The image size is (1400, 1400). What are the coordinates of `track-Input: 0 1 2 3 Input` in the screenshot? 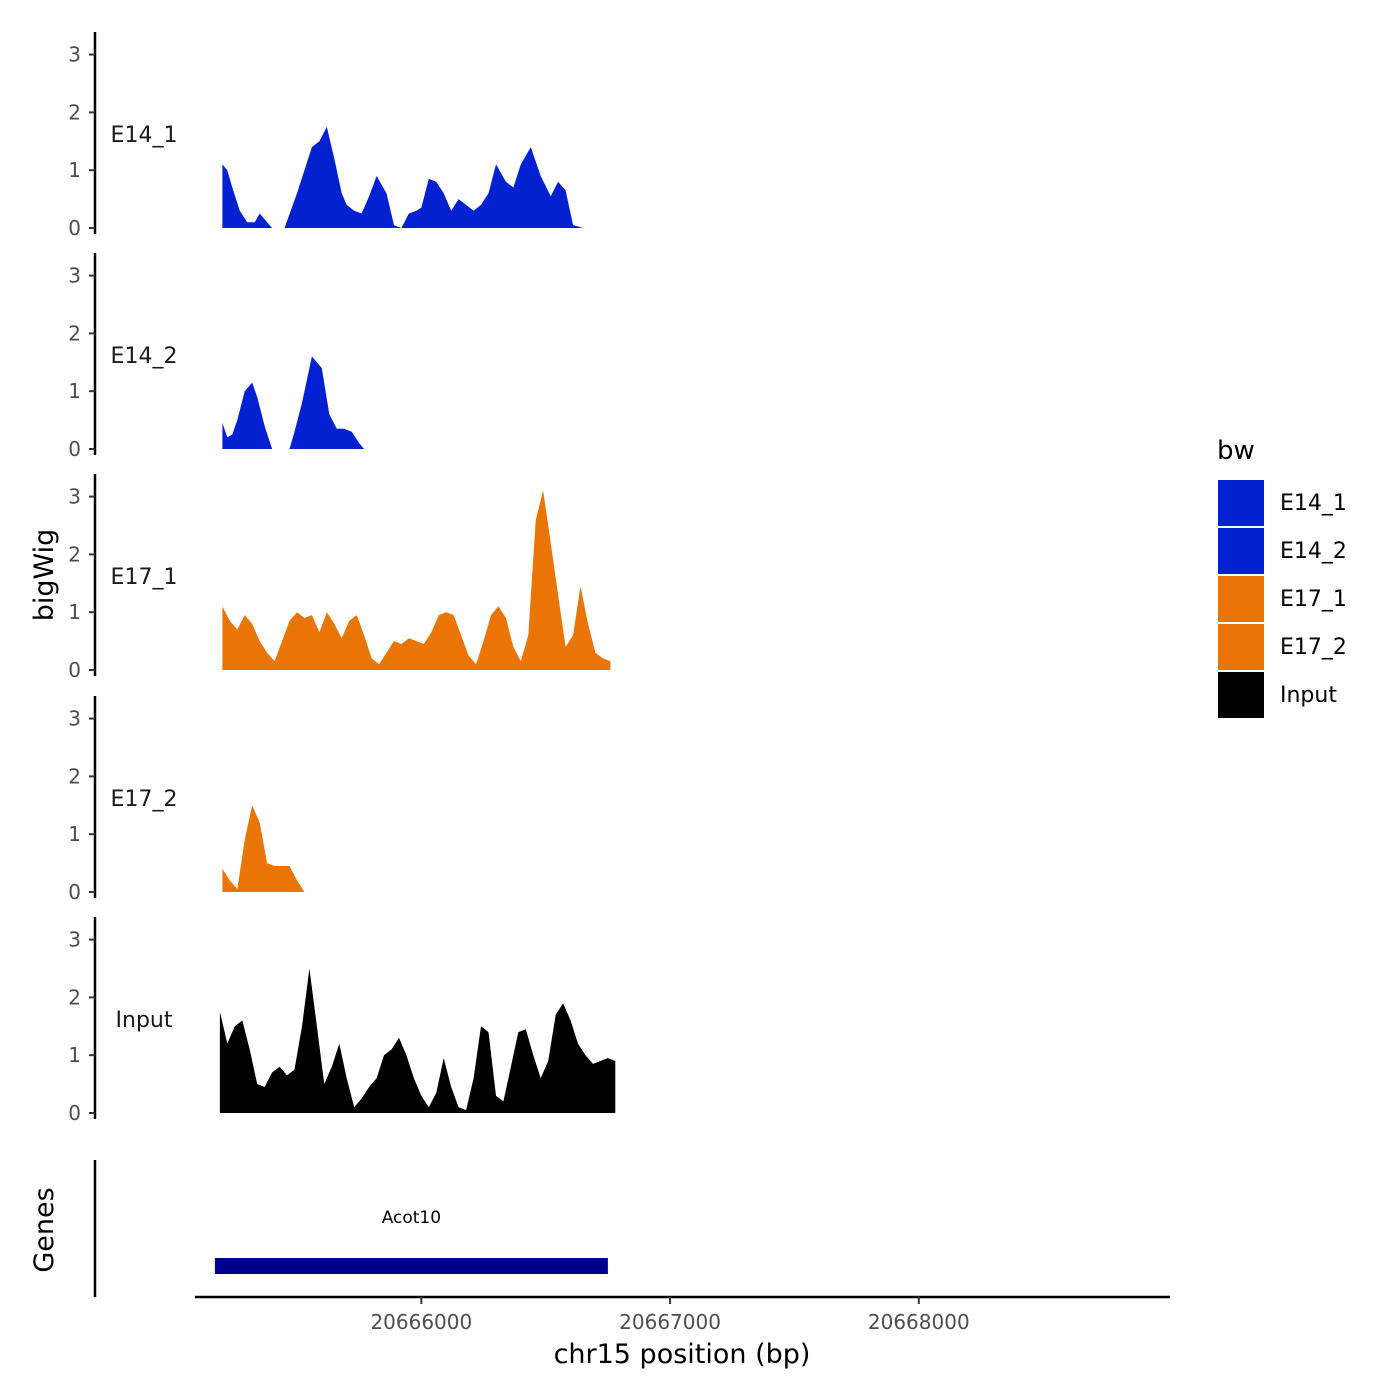 It's located at (342, 1021).